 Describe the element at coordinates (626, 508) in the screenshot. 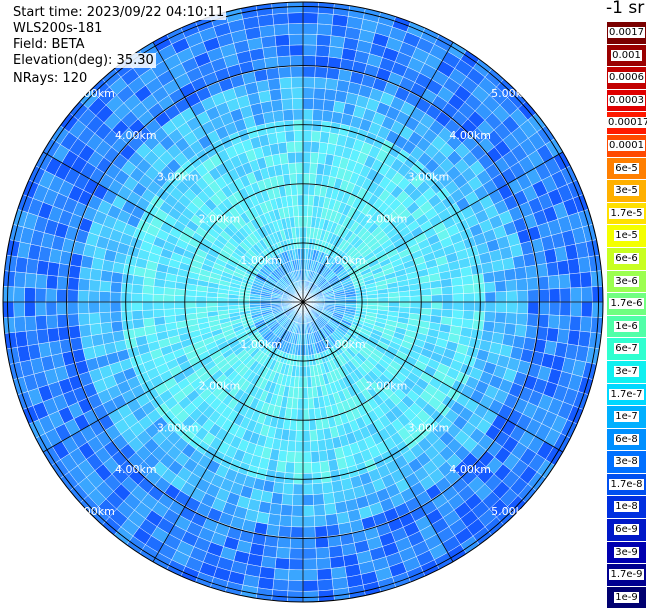

I see `colorbar-swatch: 1e-8` at that location.